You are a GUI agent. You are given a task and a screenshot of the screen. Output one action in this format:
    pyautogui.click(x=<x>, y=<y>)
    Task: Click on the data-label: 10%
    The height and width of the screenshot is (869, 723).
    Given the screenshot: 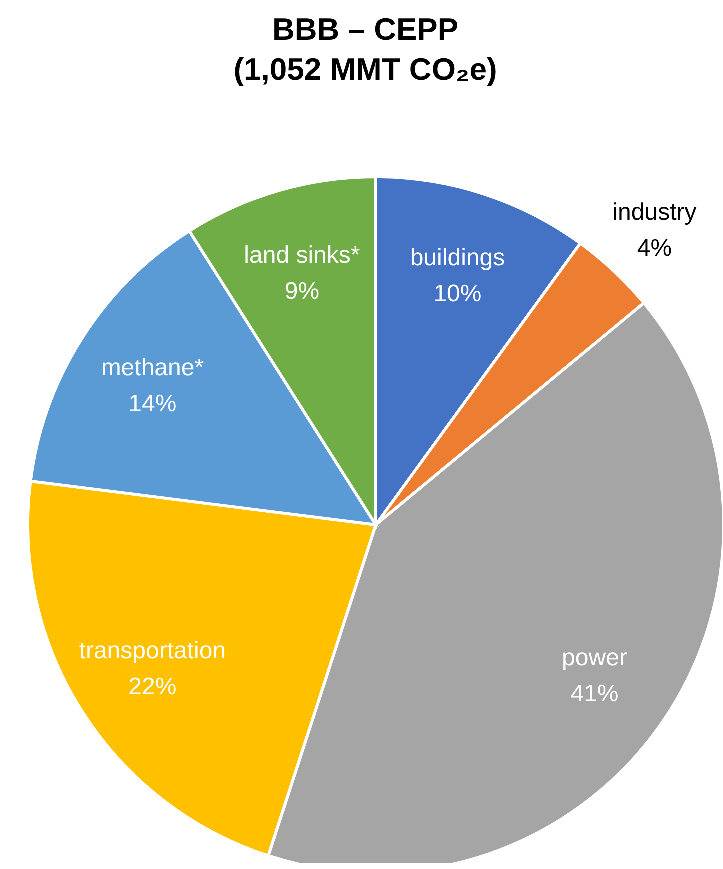 What is the action you would take?
    pyautogui.click(x=458, y=294)
    